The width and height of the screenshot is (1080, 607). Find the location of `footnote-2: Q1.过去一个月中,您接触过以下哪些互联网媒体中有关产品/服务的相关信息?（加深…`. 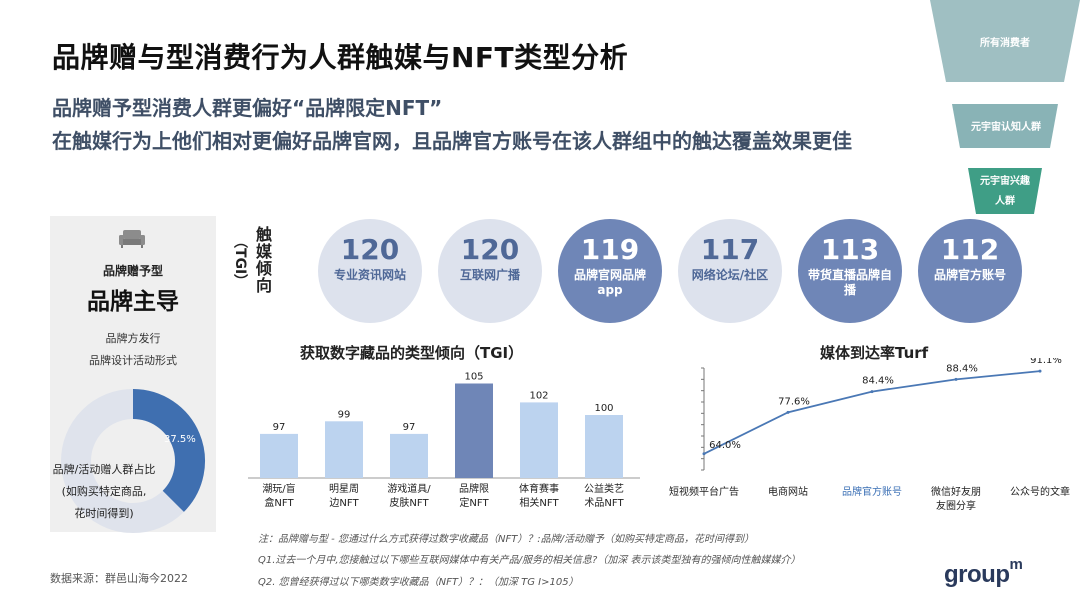

footnote-2: Q1.过去一个月中,您接触过以下哪些互联网媒体中有关产品/服务的相关信息?（加深… is located at coordinates (529, 560).